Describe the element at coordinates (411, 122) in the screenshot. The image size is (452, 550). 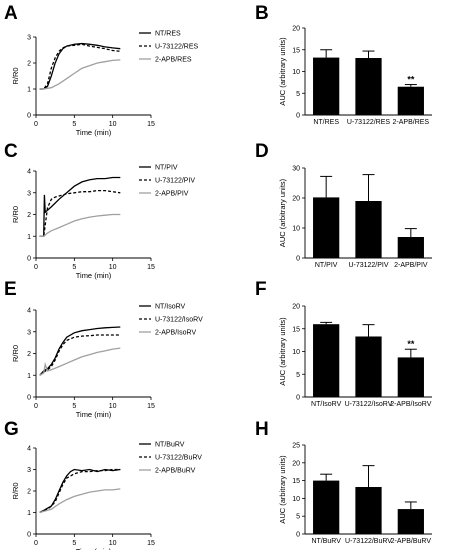
I see `category-label: 2-APB/RES` at that location.